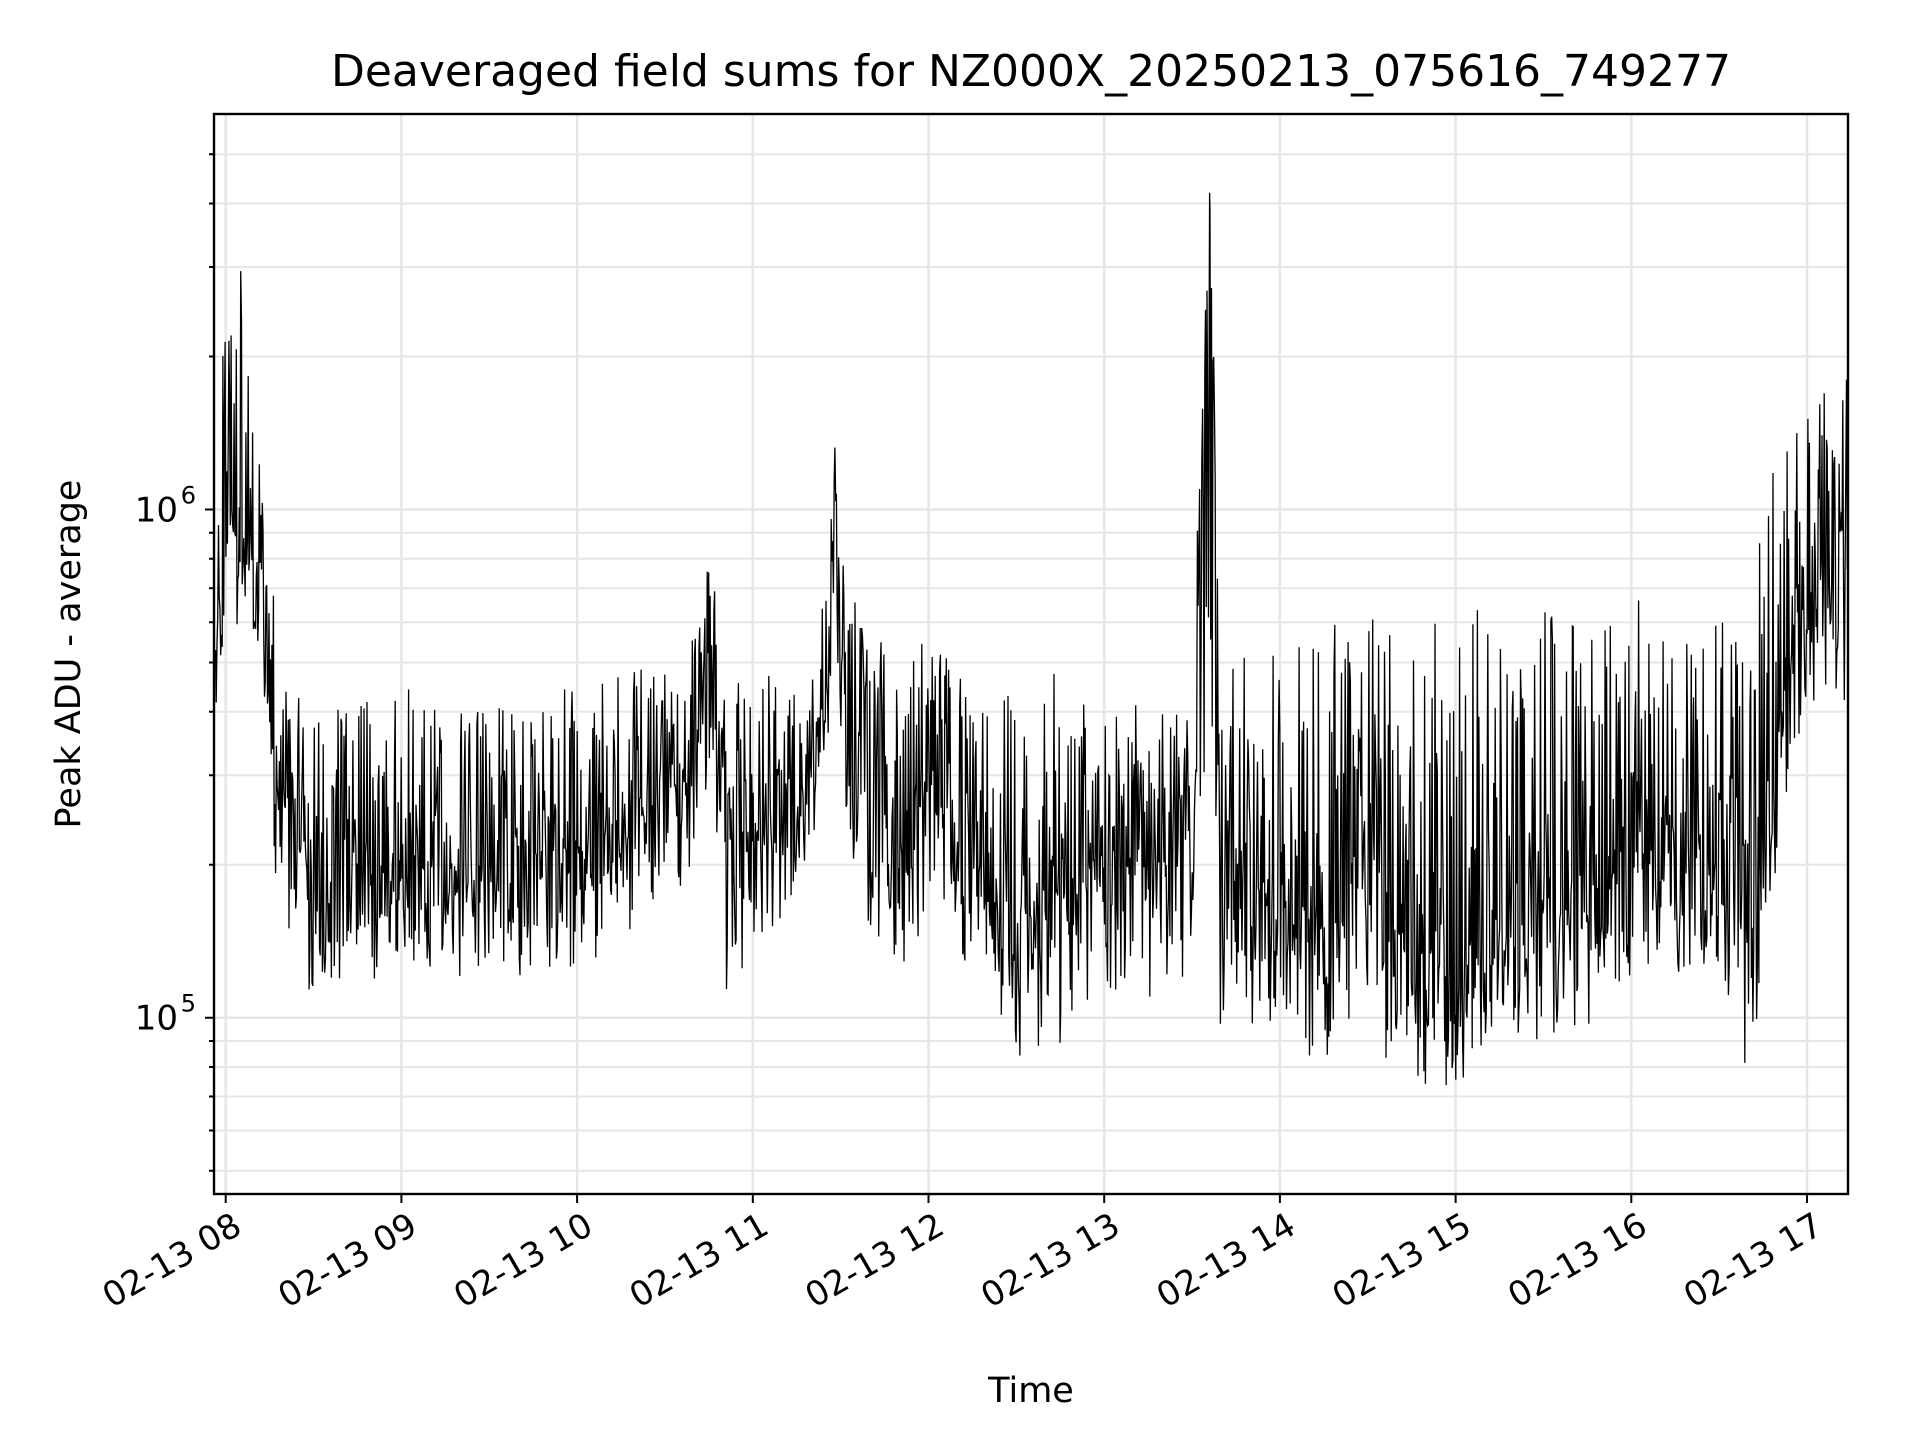 The width and height of the screenshot is (1920, 1440). I want to click on y-axis-label: Peak ADU - average, so click(69, 654).